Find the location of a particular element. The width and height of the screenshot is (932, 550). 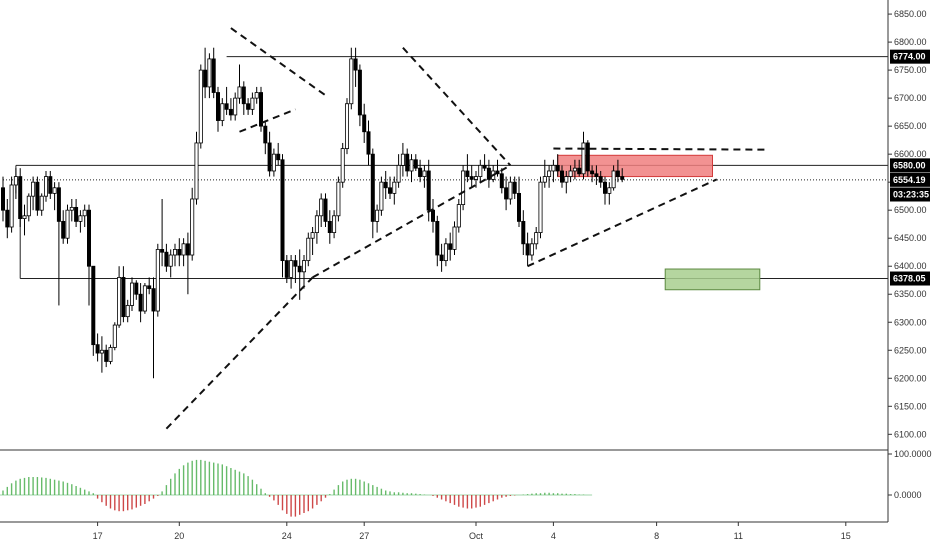

y-tick-label: 6400.00 is located at coordinates (910, 266).